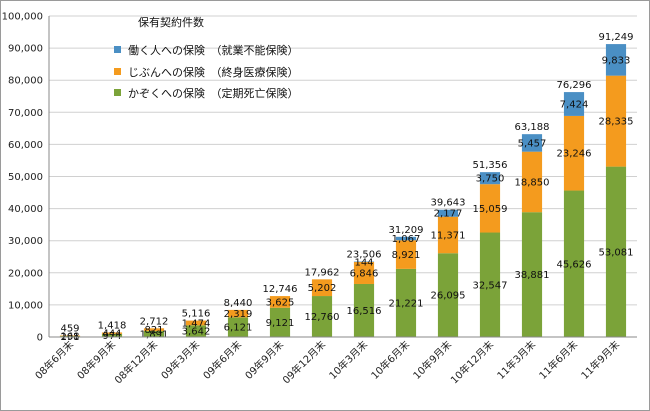  Describe the element at coordinates (117, 71) in the screenshot. I see `legend-swatch-iryou` at that location.